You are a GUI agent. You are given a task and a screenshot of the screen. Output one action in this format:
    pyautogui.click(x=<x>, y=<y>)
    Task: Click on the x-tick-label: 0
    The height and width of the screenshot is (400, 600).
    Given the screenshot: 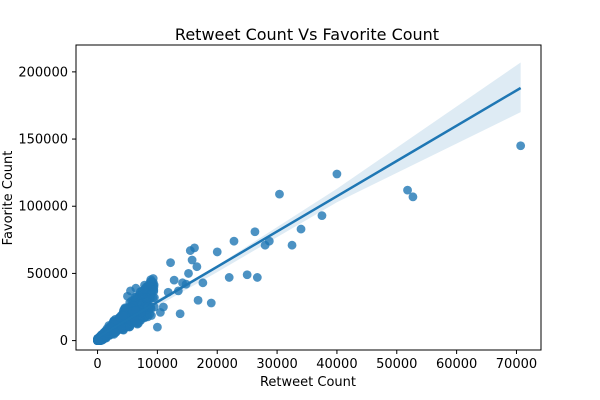 What is the action you would take?
    pyautogui.click(x=97, y=364)
    